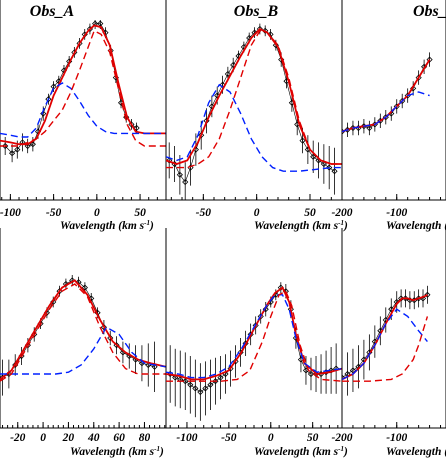  Describe the element at coordinates (52, 11) in the screenshot. I see `panel-title-obs-a: Obs_A` at that location.